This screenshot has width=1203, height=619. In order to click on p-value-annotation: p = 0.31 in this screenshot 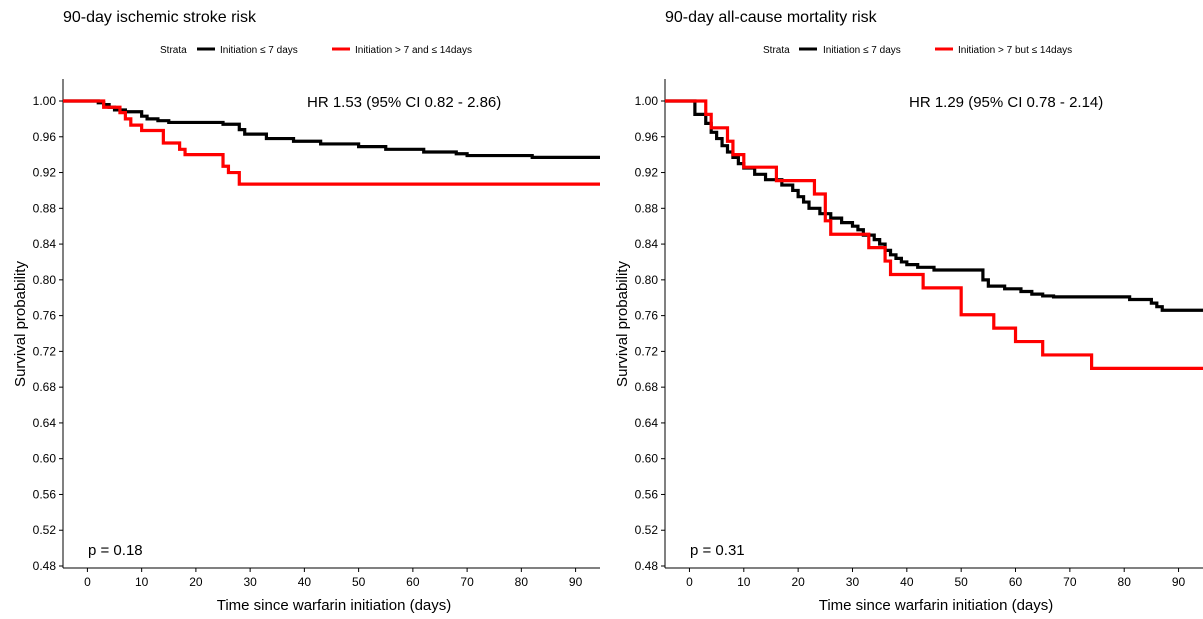, I will do `click(717, 550)`.